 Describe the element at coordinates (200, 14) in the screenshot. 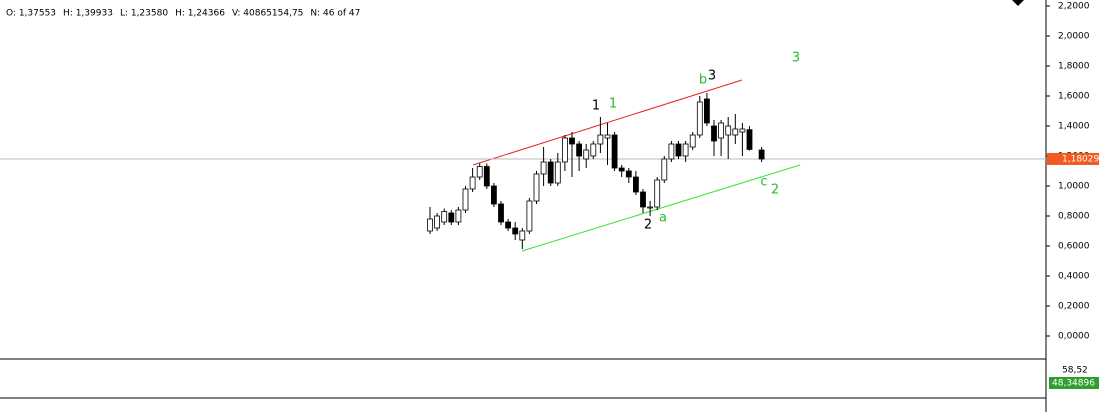

I see `header-item: H: 1,24366` at that location.